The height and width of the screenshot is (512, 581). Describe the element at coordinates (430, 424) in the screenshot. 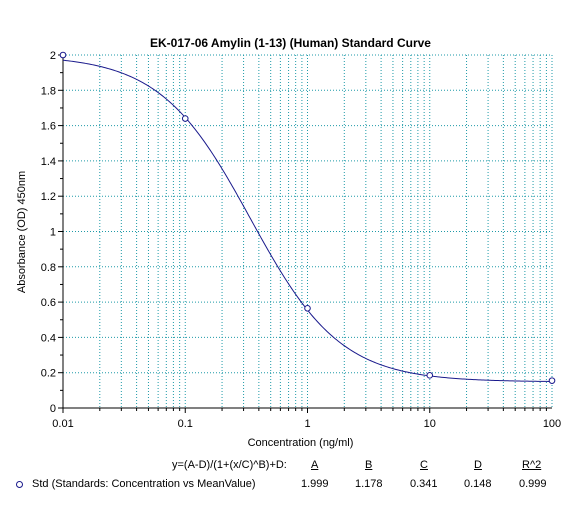

I see `x-tick-label: 10` at that location.